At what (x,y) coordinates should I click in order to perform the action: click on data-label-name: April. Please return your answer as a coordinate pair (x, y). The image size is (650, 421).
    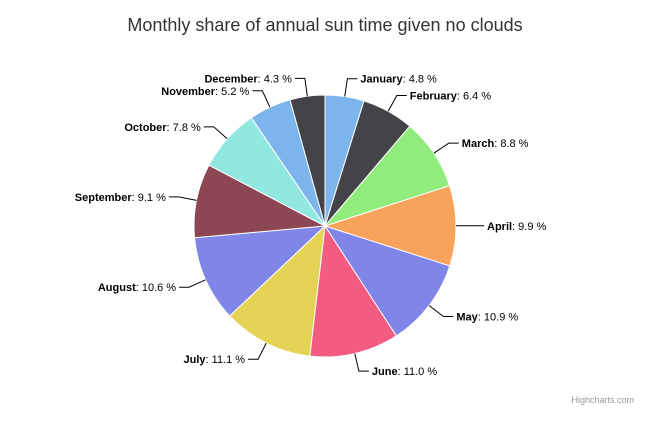
    Looking at the image, I should click on (499, 227).